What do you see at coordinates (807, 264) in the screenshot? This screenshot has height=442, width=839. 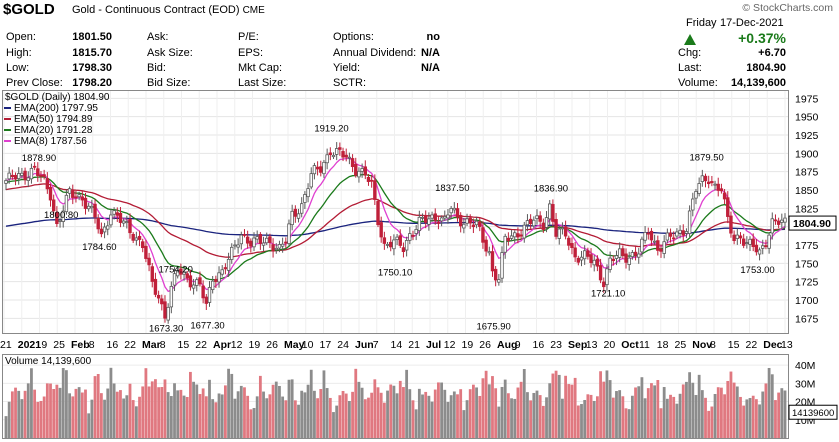 I see `y-tick-label: 1750` at bounding box center [807, 264].